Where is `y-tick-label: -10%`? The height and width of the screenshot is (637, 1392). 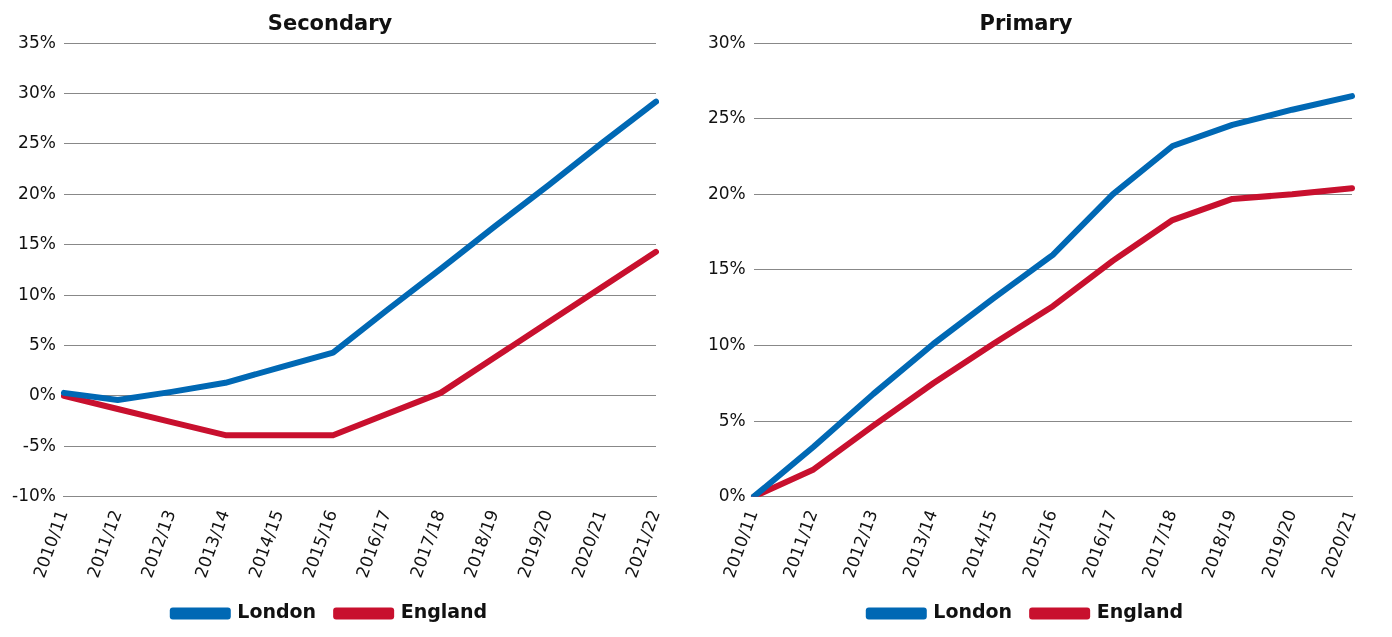 y-tick-label: -10% is located at coordinates (34, 495).